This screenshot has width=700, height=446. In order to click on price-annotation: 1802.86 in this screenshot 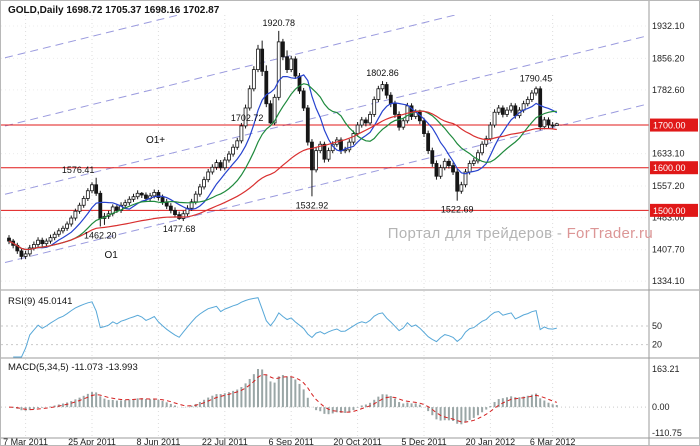, I will do `click(382, 73)`.